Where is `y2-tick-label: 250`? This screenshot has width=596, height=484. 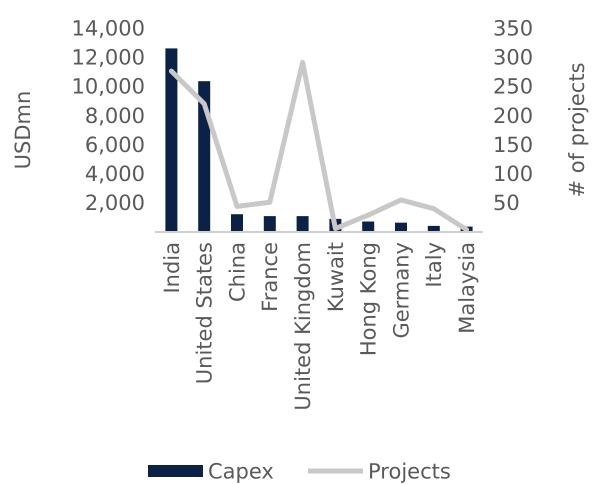 y2-tick-label: 250 is located at coordinates (513, 86).